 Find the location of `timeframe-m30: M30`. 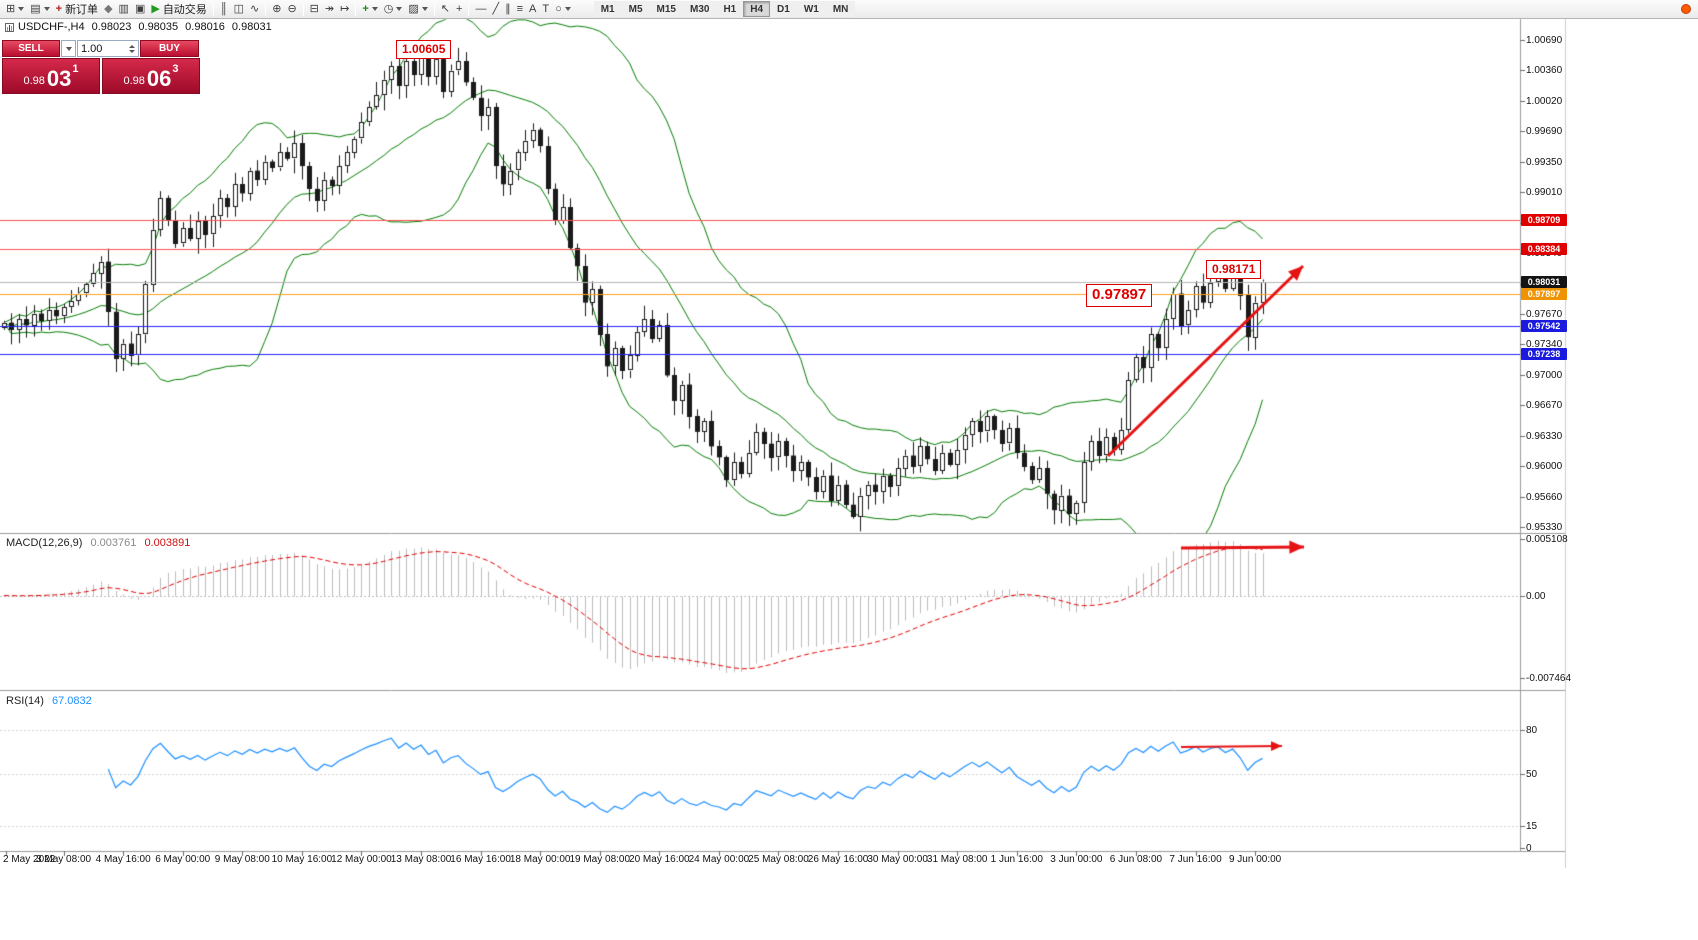

timeframe-m30: M30 is located at coordinates (699, 9).